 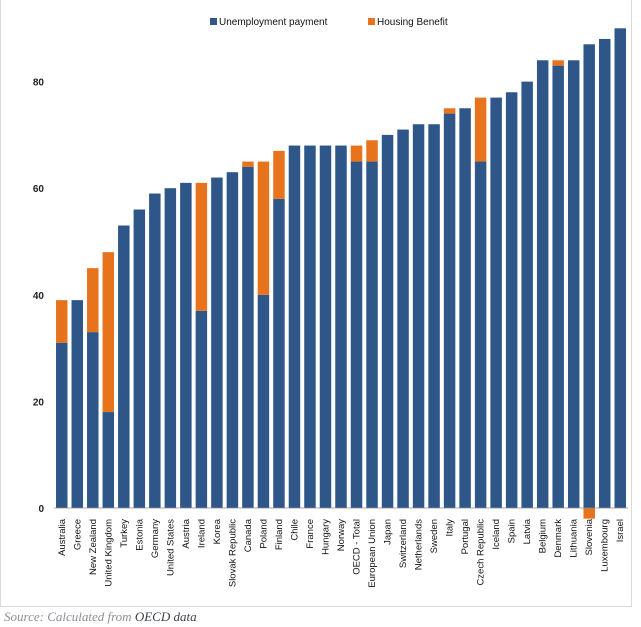 What do you see at coordinates (77, 534) in the screenshot?
I see `x-tick-label: Greece` at bounding box center [77, 534].